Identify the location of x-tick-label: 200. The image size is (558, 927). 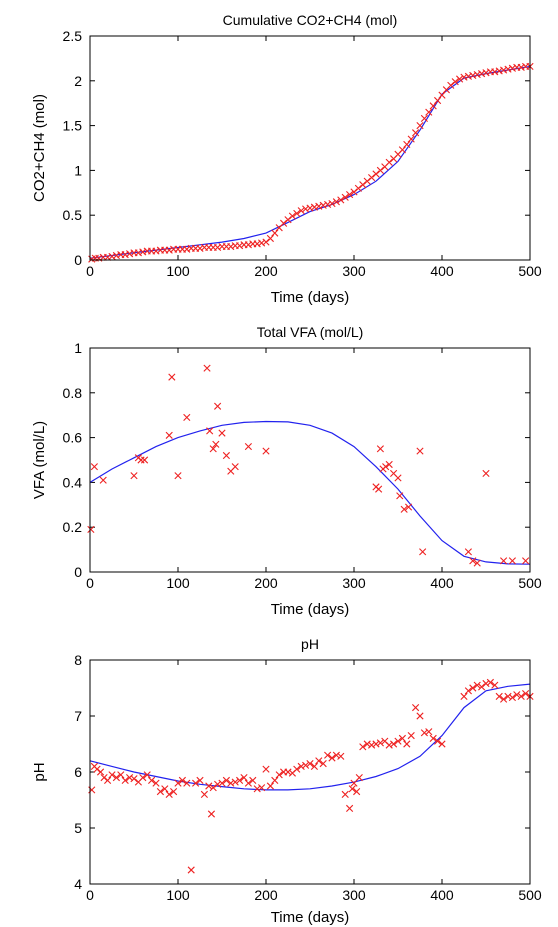
(266, 271).